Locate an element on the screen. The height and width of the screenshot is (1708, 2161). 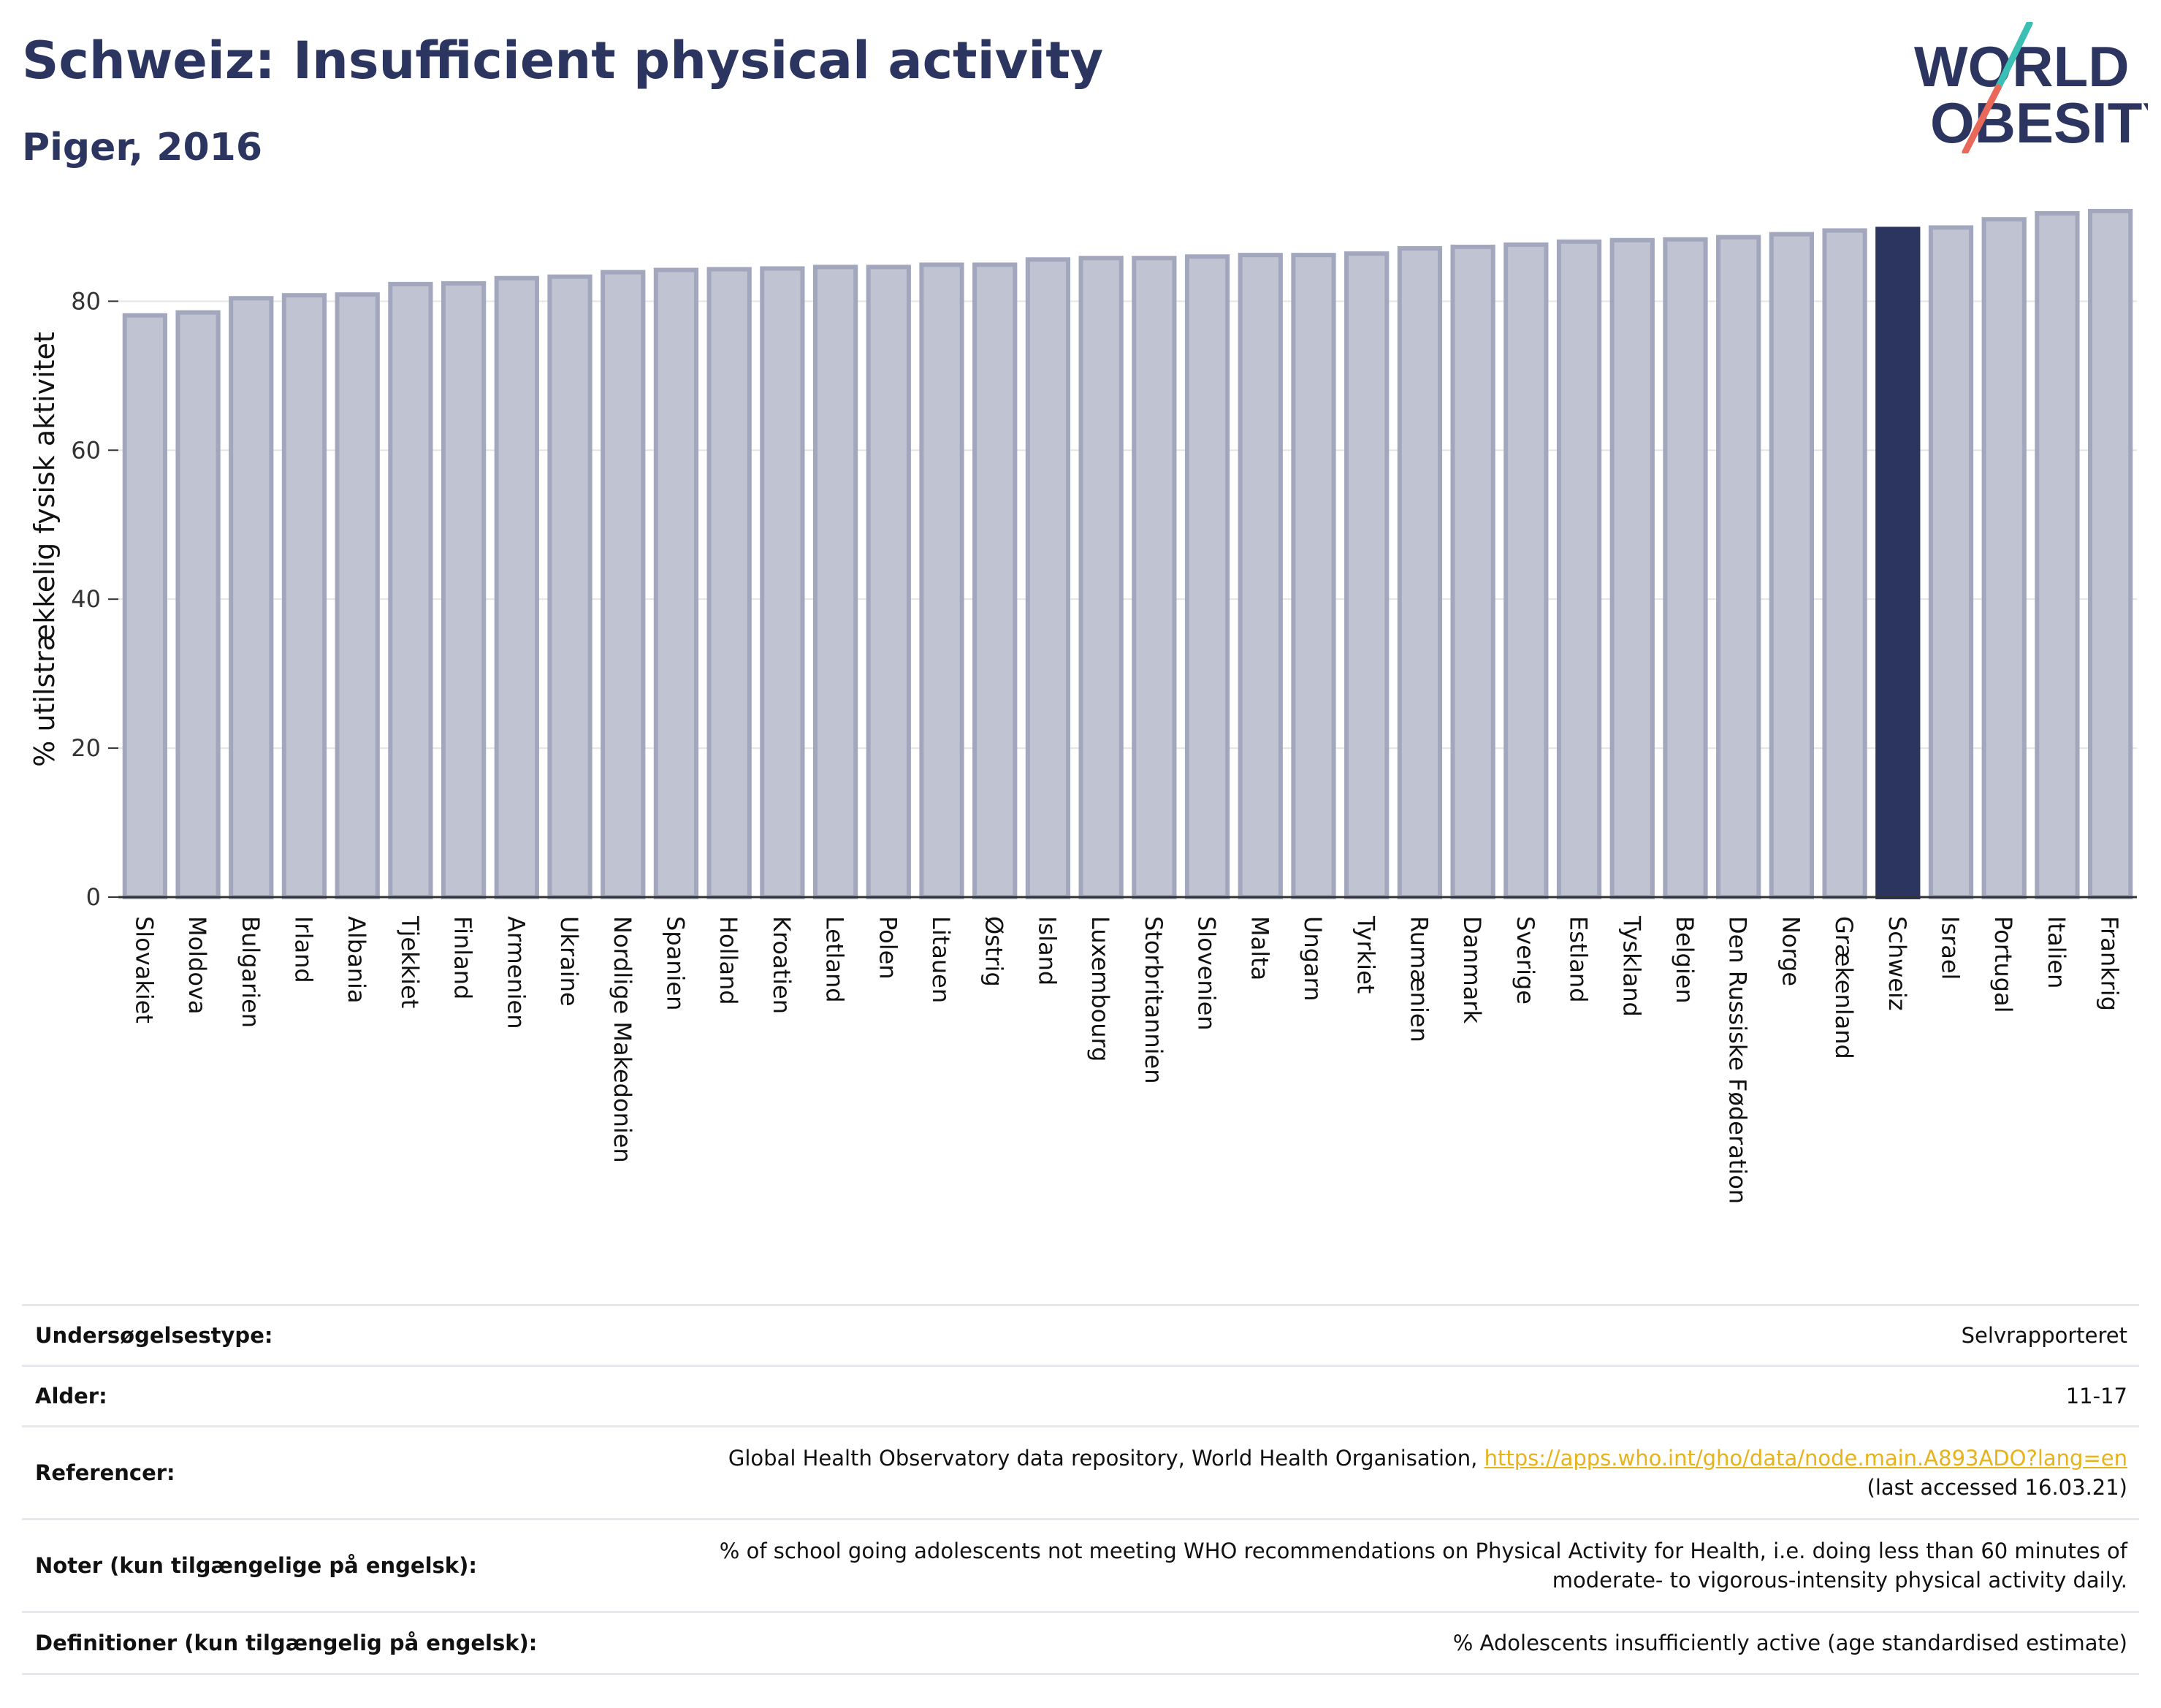
x-tick-label: Spanien is located at coordinates (675, 963).